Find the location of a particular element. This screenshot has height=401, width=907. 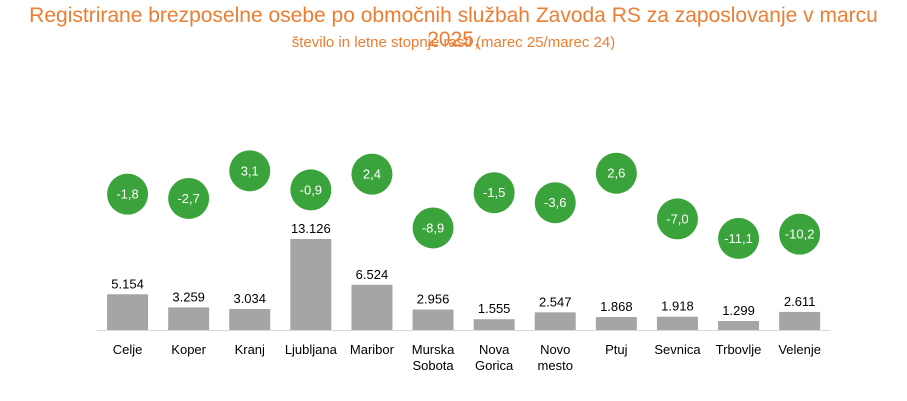

category-label: Trbovlje is located at coordinates (739, 349).